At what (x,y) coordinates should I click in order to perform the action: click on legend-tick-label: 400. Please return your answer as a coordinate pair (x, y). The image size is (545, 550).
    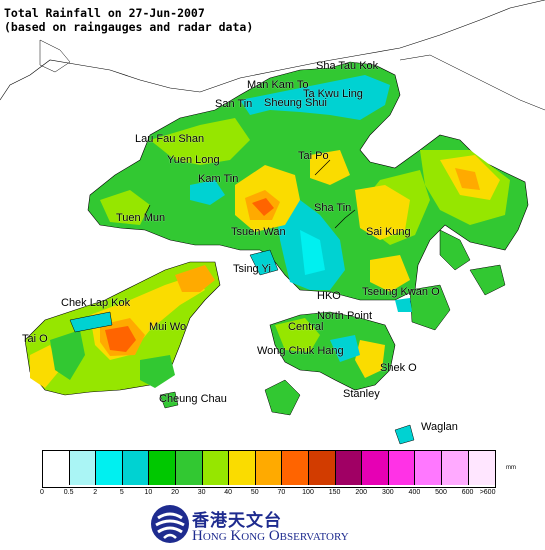
    Looking at the image, I should click on (414, 492).